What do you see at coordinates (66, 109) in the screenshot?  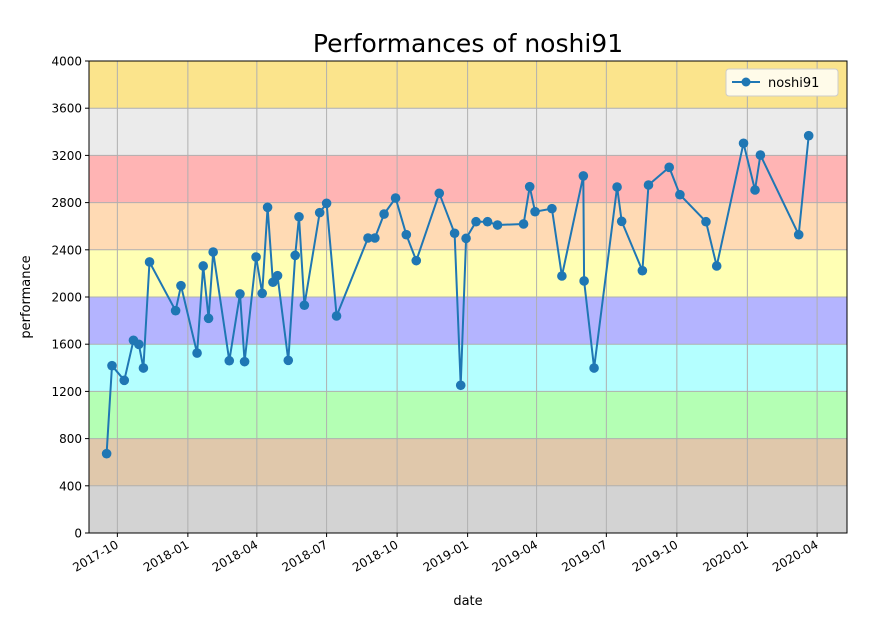 I see `y-tick-label: 3600` at bounding box center [66, 109].